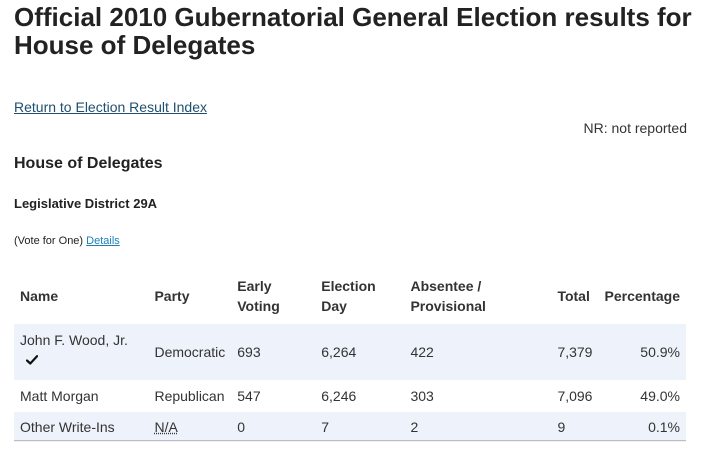  What do you see at coordinates (49, 241) in the screenshot?
I see `vote-instruction: (Vote for One)` at bounding box center [49, 241].